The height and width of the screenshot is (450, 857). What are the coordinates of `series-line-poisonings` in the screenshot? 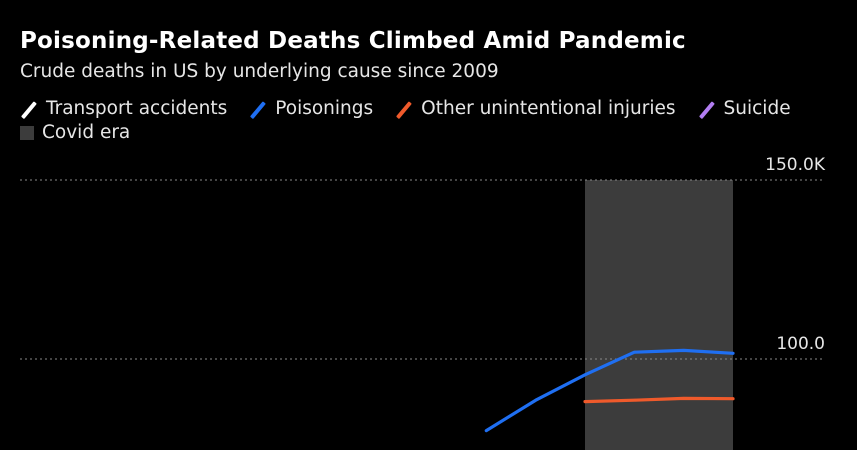 It's located at (609, 390).